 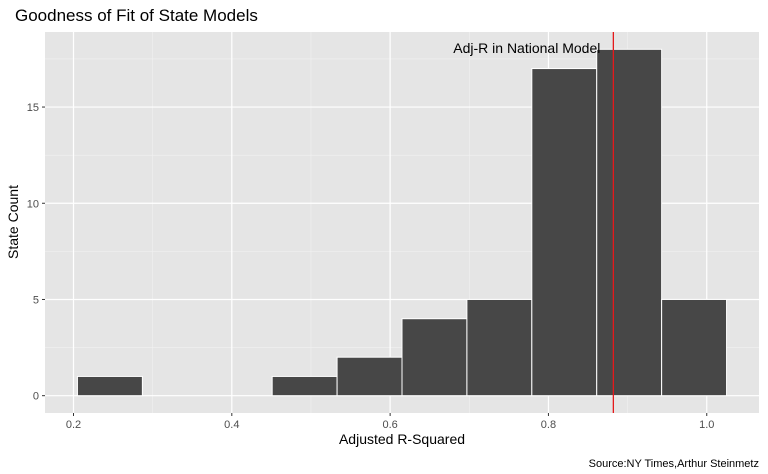 I want to click on y-tick-label: 10, so click(x=33, y=204).